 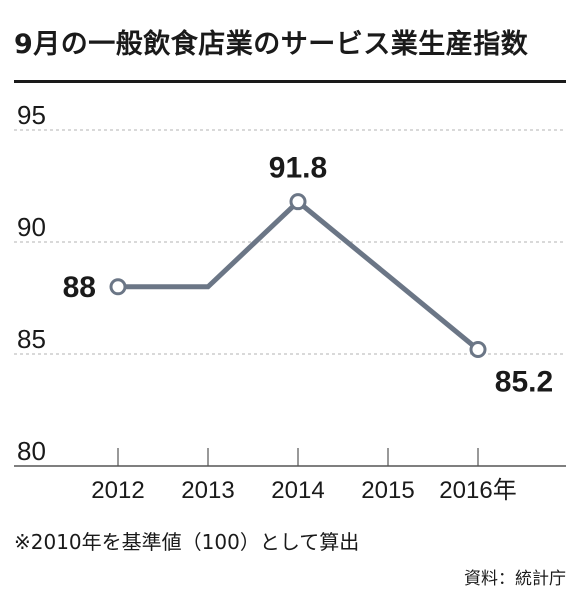 What do you see at coordinates (524, 382) in the screenshot?
I see `data-label: 85.2` at bounding box center [524, 382].